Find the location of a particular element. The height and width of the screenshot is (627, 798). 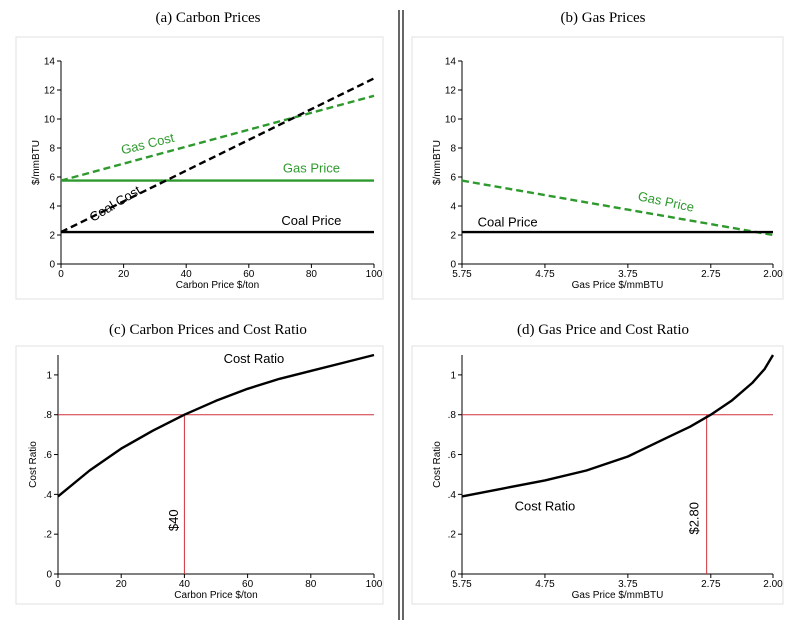

series-line-gas-price is located at coordinates (617, 208).